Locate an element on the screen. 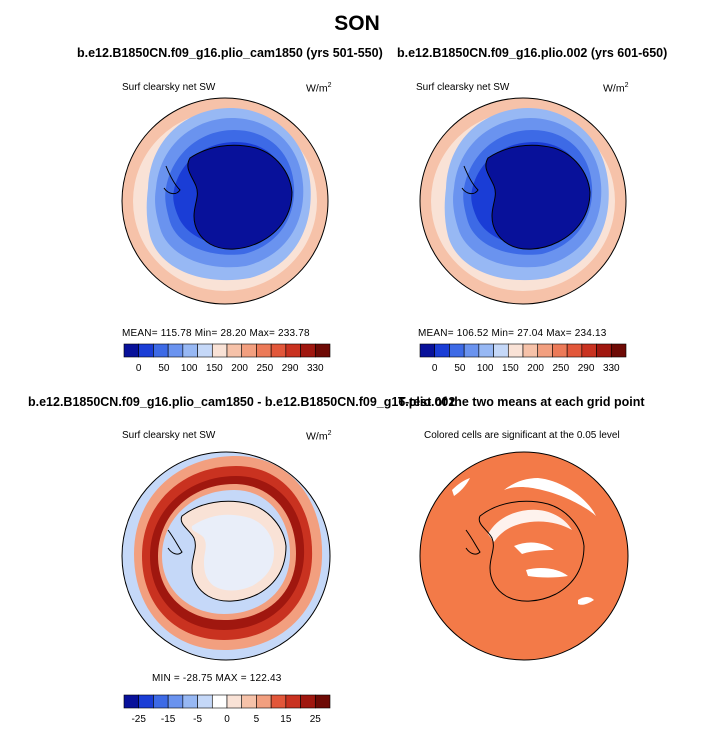 The image size is (714, 752). colorbar-diff: -25 -15 -5 0 5 15 25 is located at coordinates (227, 709).